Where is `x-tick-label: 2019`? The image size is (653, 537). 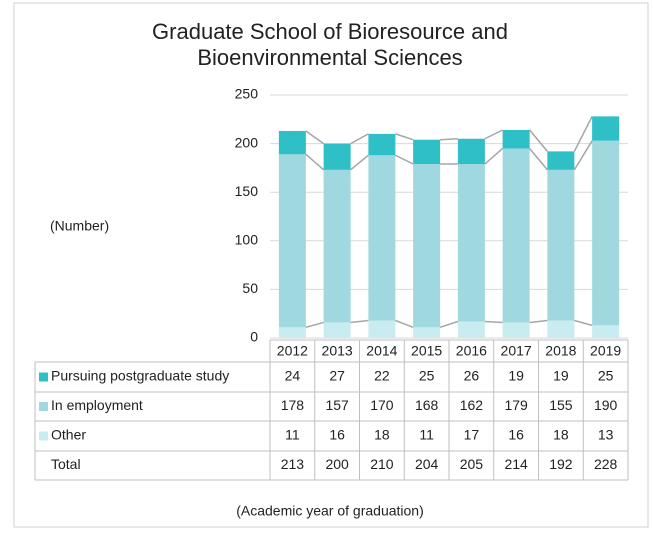
x-tick-label: 2019 is located at coordinates (605, 351).